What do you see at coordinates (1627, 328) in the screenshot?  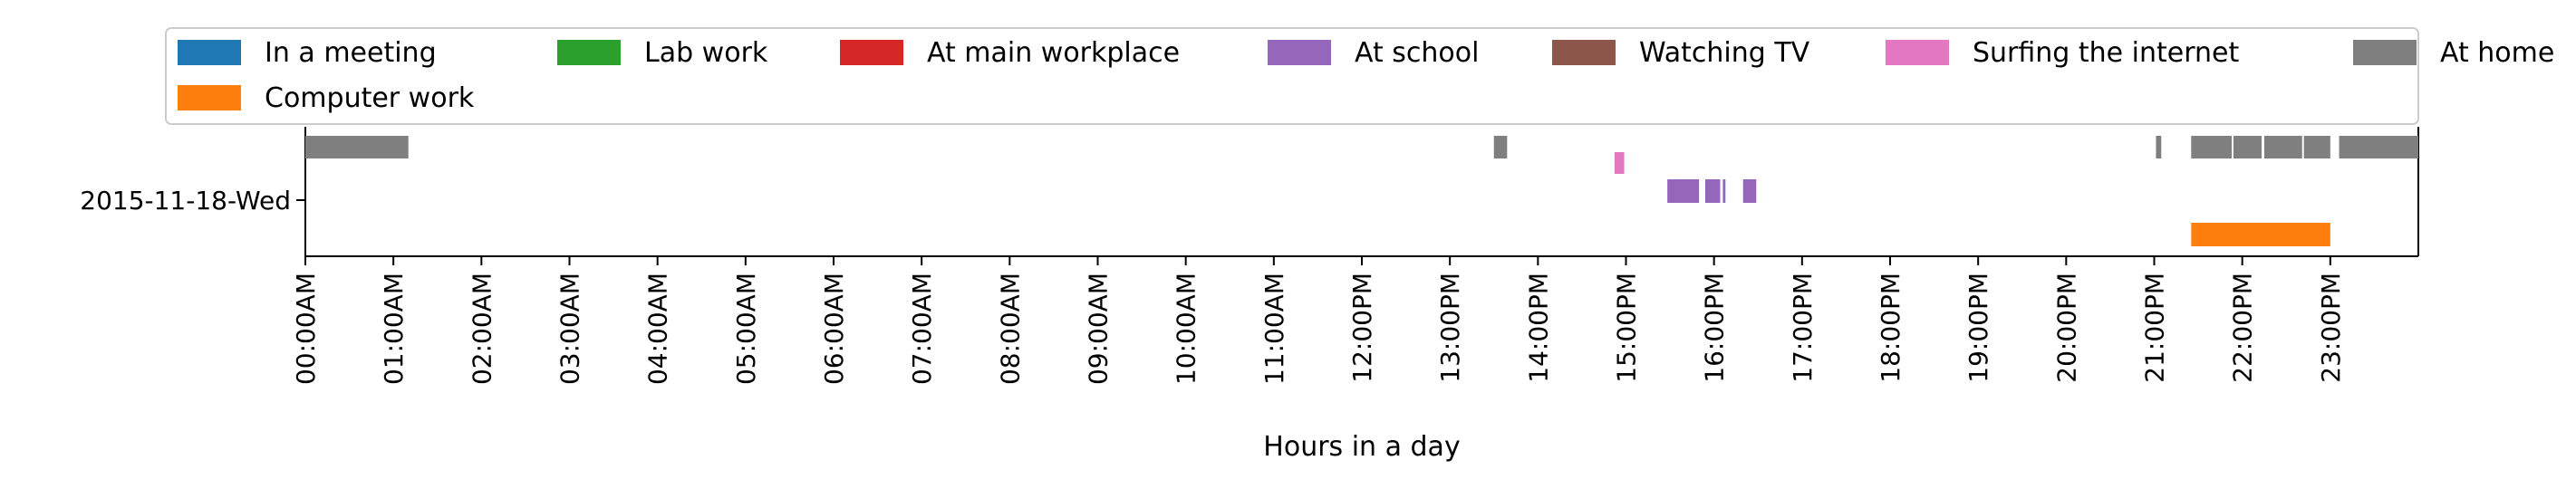 I see `x-tick-label: 15:00PM` at bounding box center [1627, 328].